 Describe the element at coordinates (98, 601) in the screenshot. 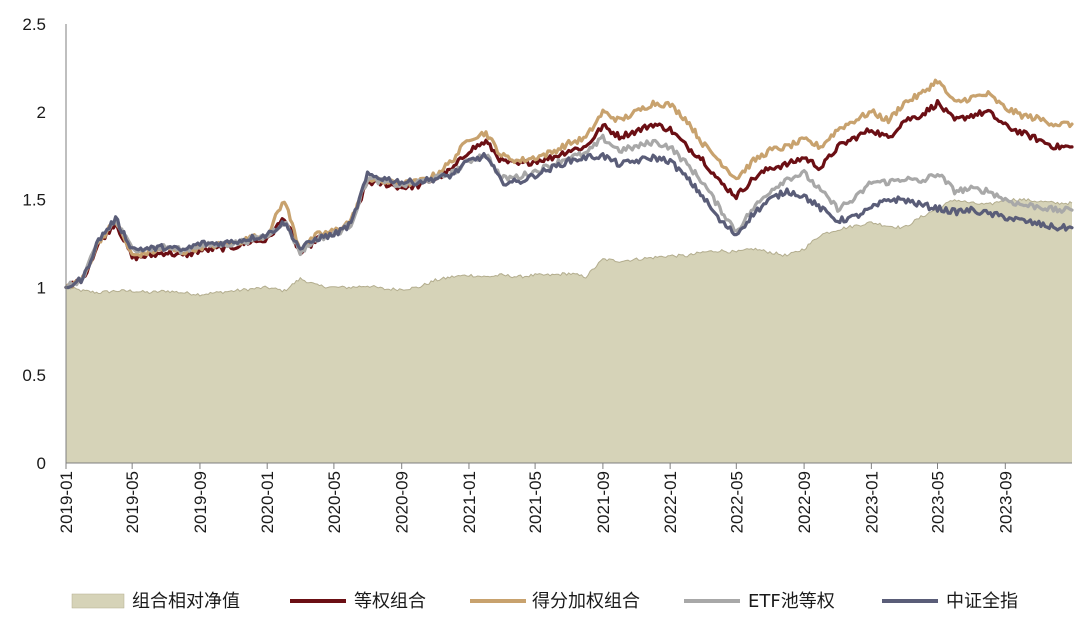

I see `legend-swatch-area` at that location.